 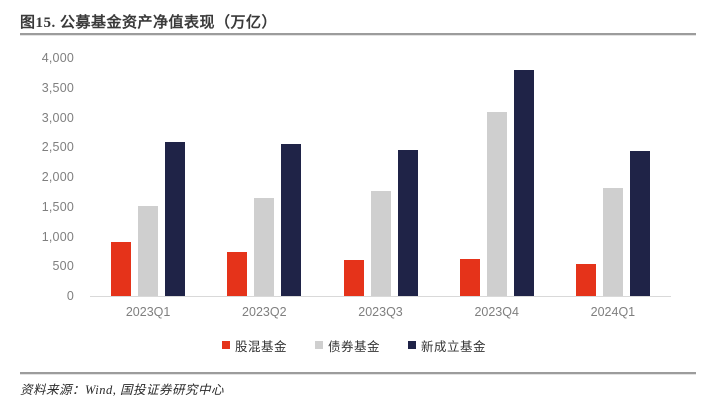 I want to click on x-axis-tick-label: 2023Q3, so click(x=380, y=312).